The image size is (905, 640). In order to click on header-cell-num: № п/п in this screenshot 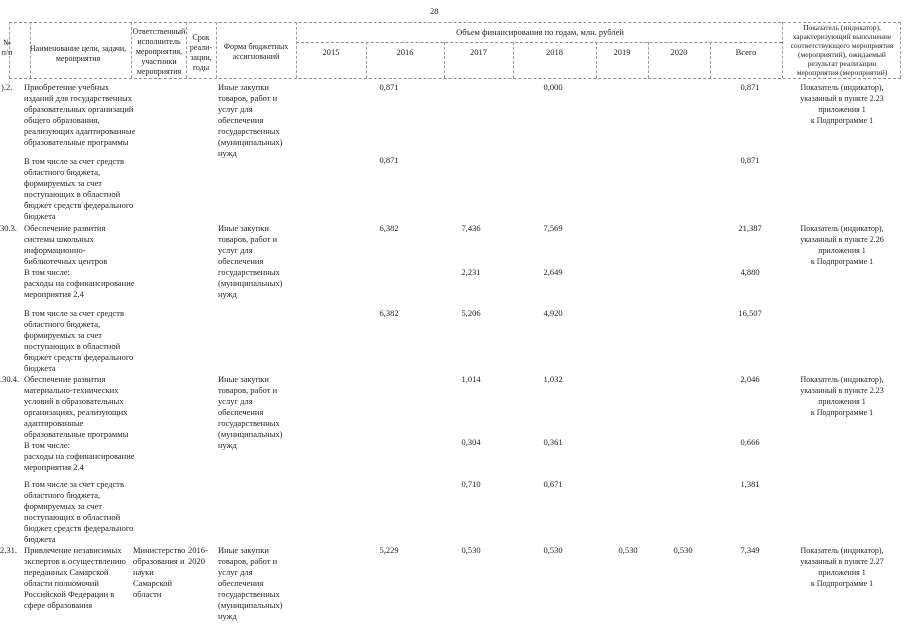, I will do `click(7, 47)`.